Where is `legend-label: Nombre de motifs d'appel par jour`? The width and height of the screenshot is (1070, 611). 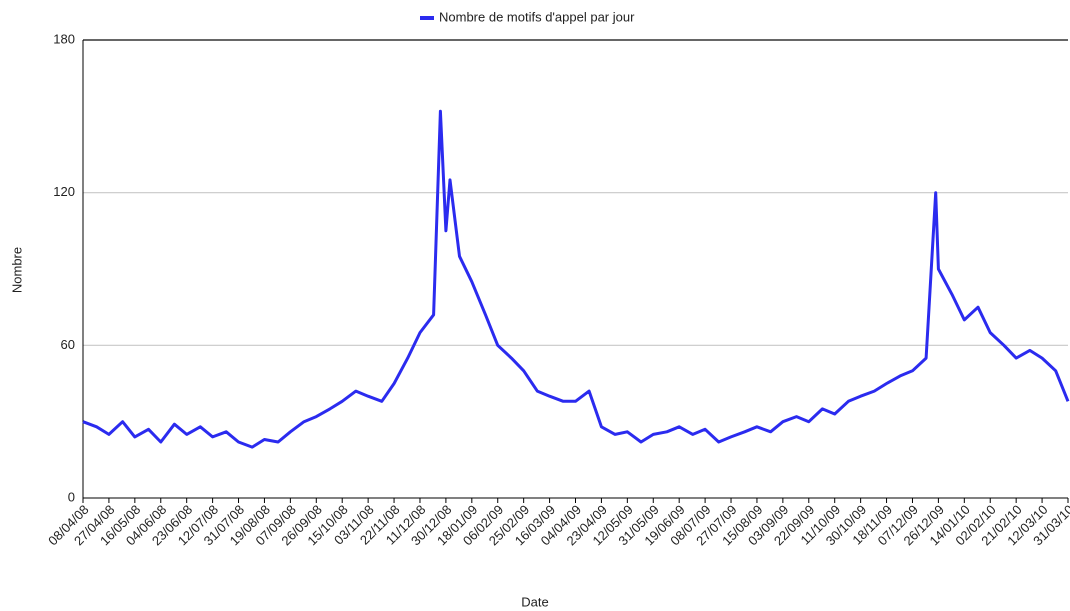
legend-label: Nombre de motifs d'appel par jour is located at coordinates (537, 16).